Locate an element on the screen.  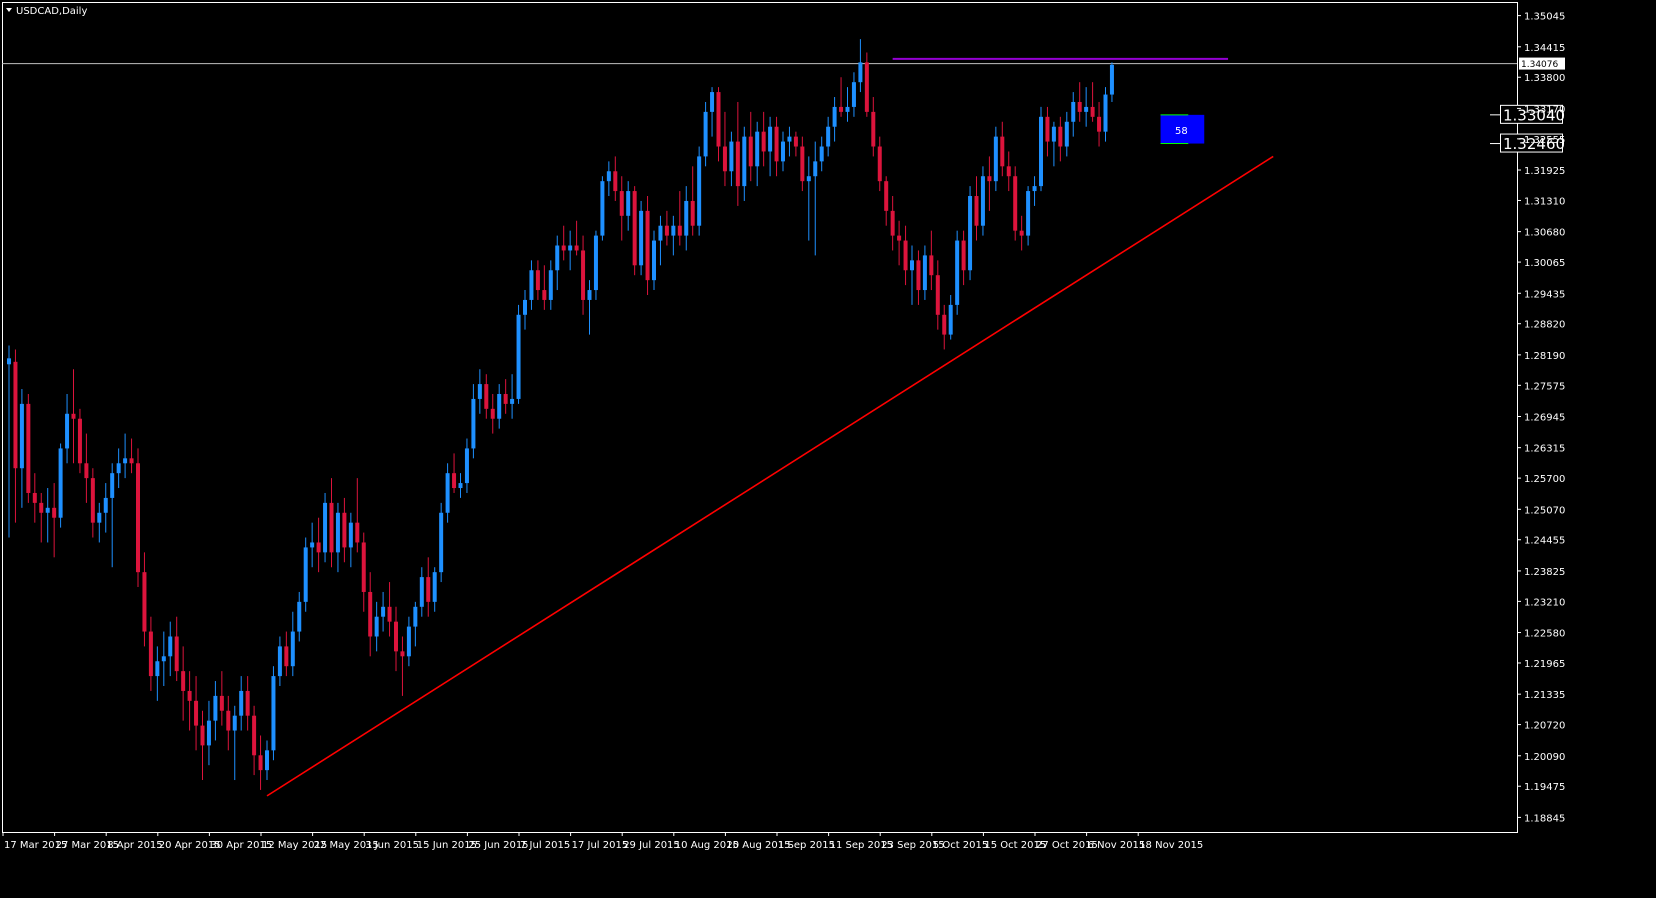
overlay-layer: 58 1.33040 1.32460 is located at coordinates (1228, 105).